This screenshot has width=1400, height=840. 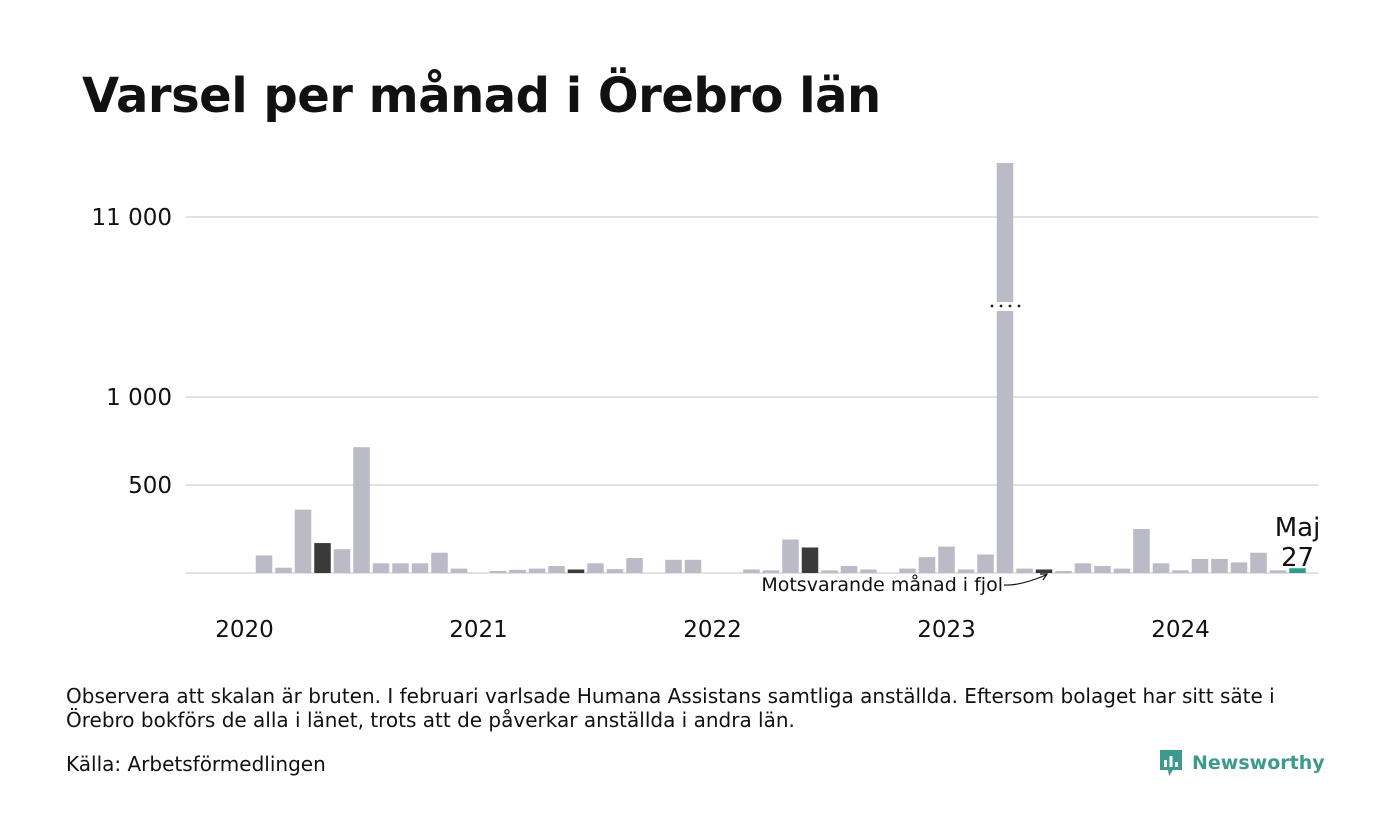 I want to click on y-axis: 500 1 000 11 000, so click(x=132, y=352).